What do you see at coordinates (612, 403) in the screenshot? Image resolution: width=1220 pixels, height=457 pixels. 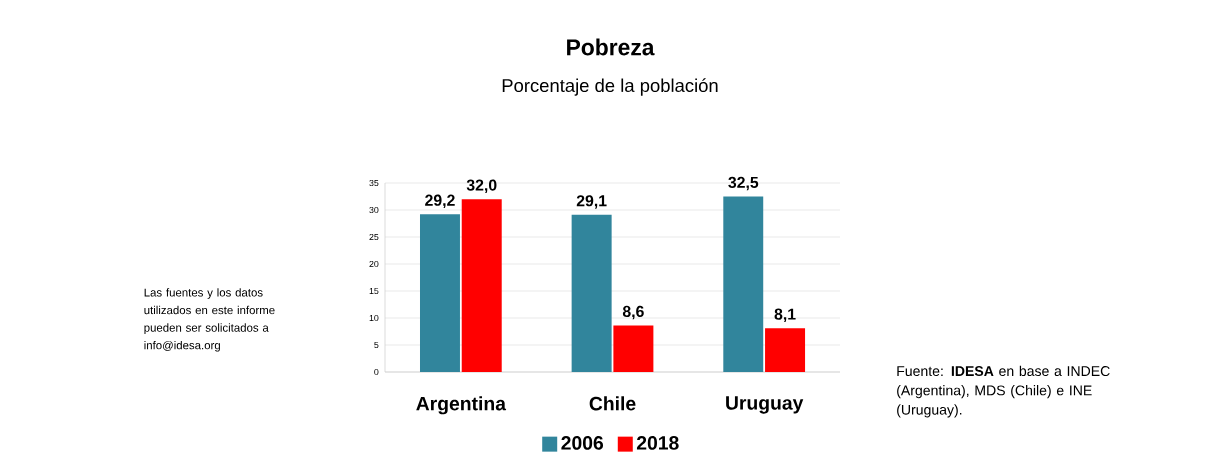 I see `x-tick-label: Chile` at bounding box center [612, 403].